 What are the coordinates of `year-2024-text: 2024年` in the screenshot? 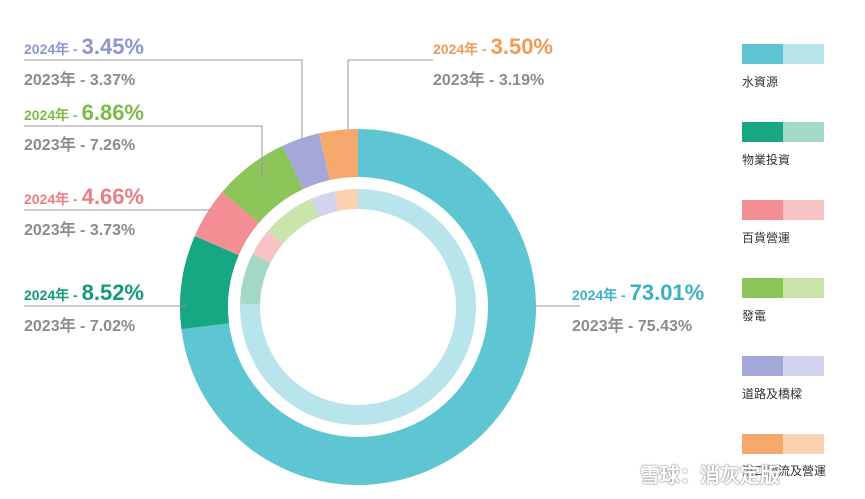 It's located at (47, 49).